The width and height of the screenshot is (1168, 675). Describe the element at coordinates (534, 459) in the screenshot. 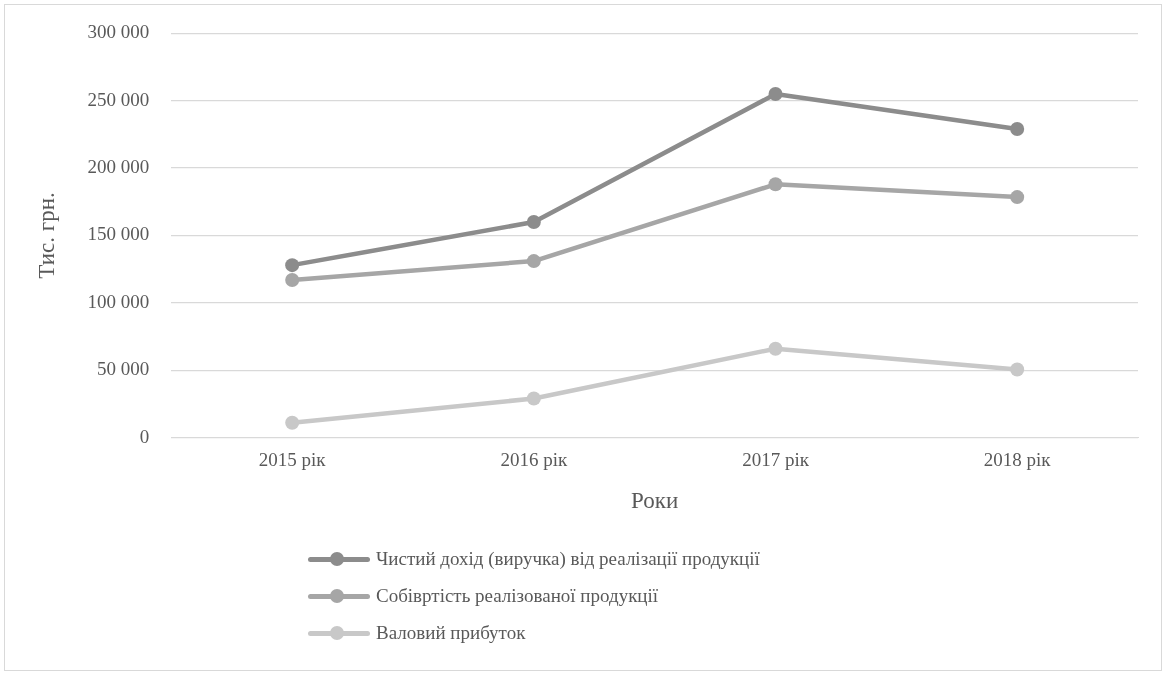

I see `x-tick-label: 2016 рік` at that location.